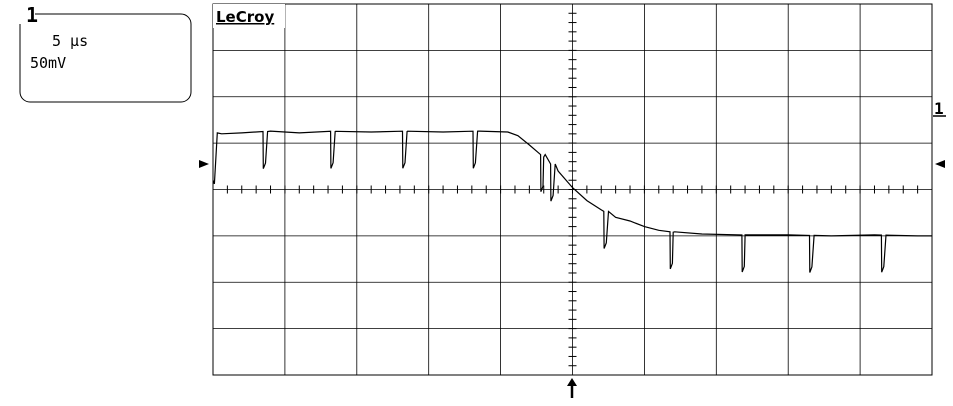 The width and height of the screenshot is (953, 406). I want to click on trace-marker-label: 1, so click(939, 108).